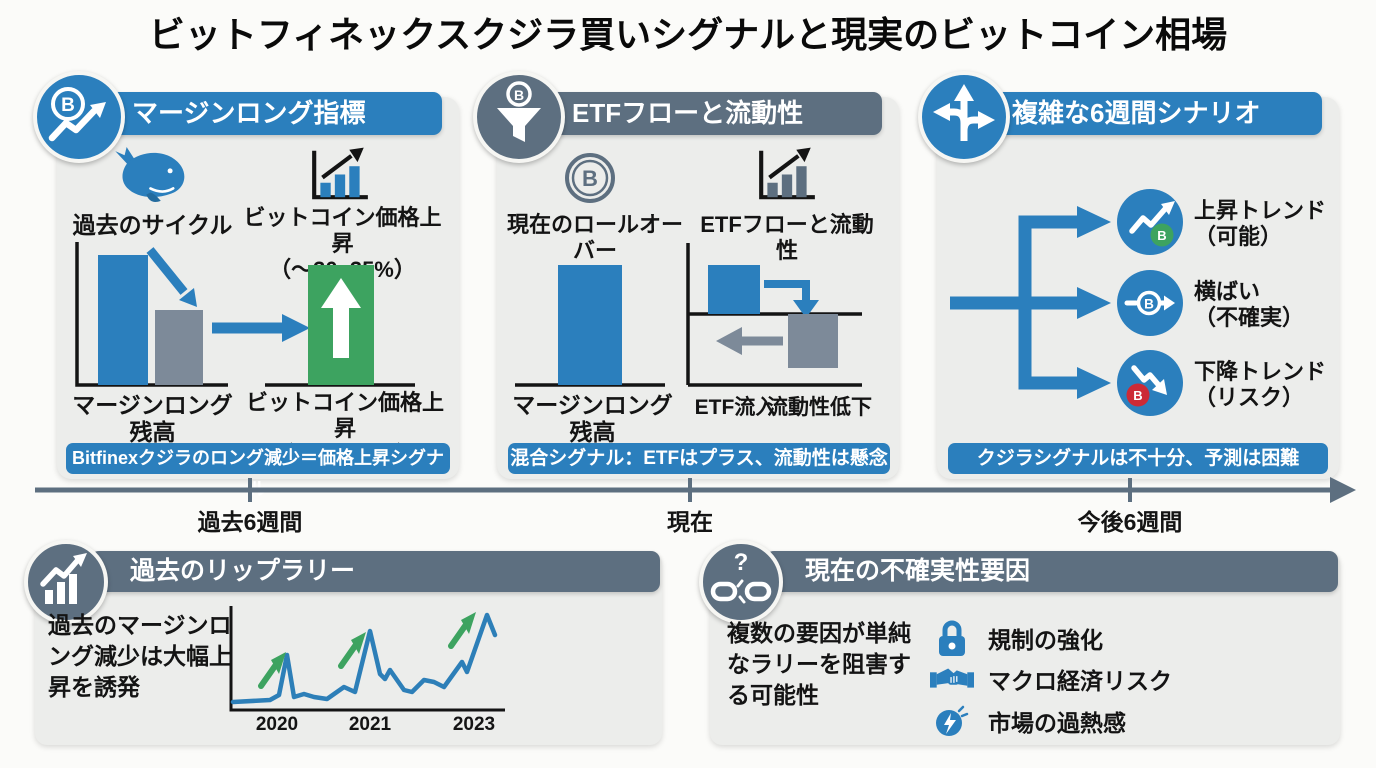  I want to click on margin-long-mini-chart, so click(245, 314).